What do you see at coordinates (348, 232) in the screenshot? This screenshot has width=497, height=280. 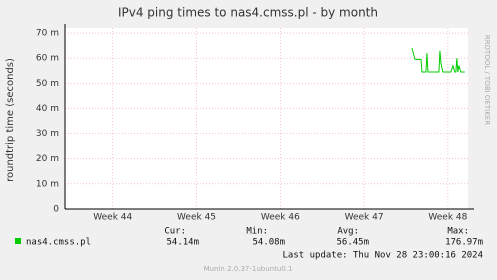 I see `stat-label: Avg:` at bounding box center [348, 232].